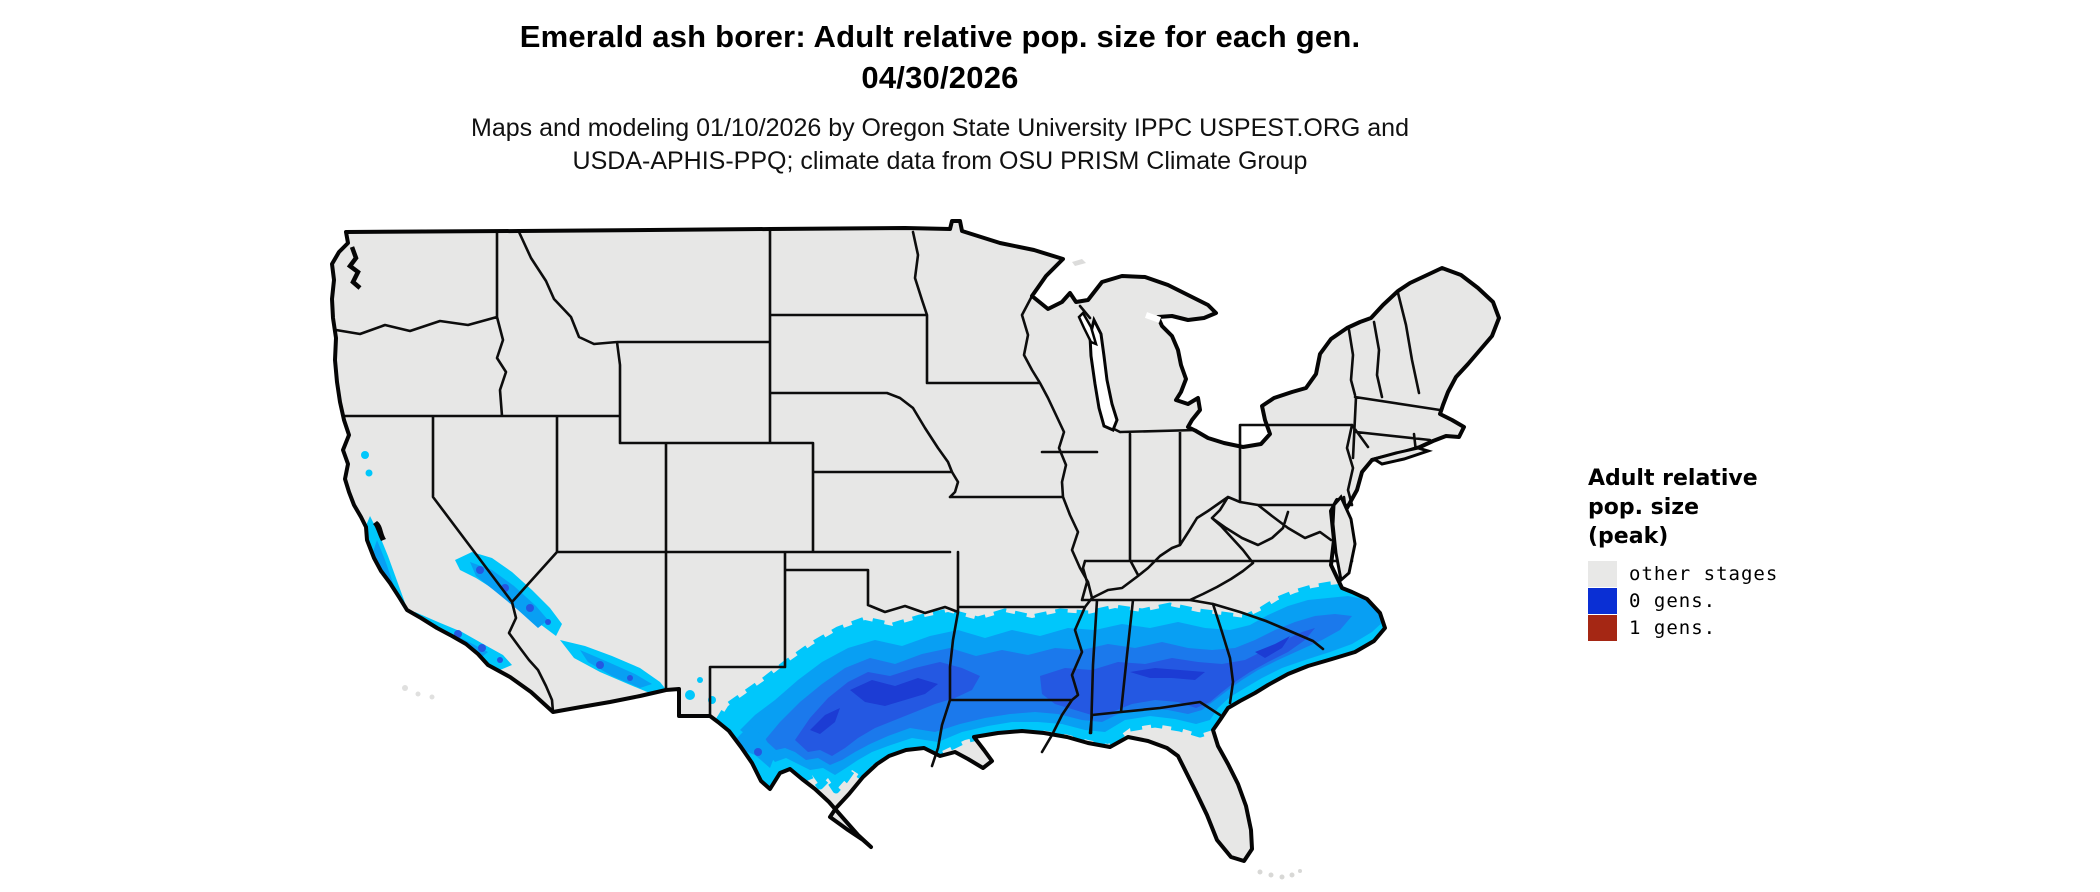 Image resolution: width=2100 pixels, height=892 pixels. What do you see at coordinates (1673, 627) in the screenshot?
I see `legend-label-1-gens: 1 gens.` at bounding box center [1673, 627].